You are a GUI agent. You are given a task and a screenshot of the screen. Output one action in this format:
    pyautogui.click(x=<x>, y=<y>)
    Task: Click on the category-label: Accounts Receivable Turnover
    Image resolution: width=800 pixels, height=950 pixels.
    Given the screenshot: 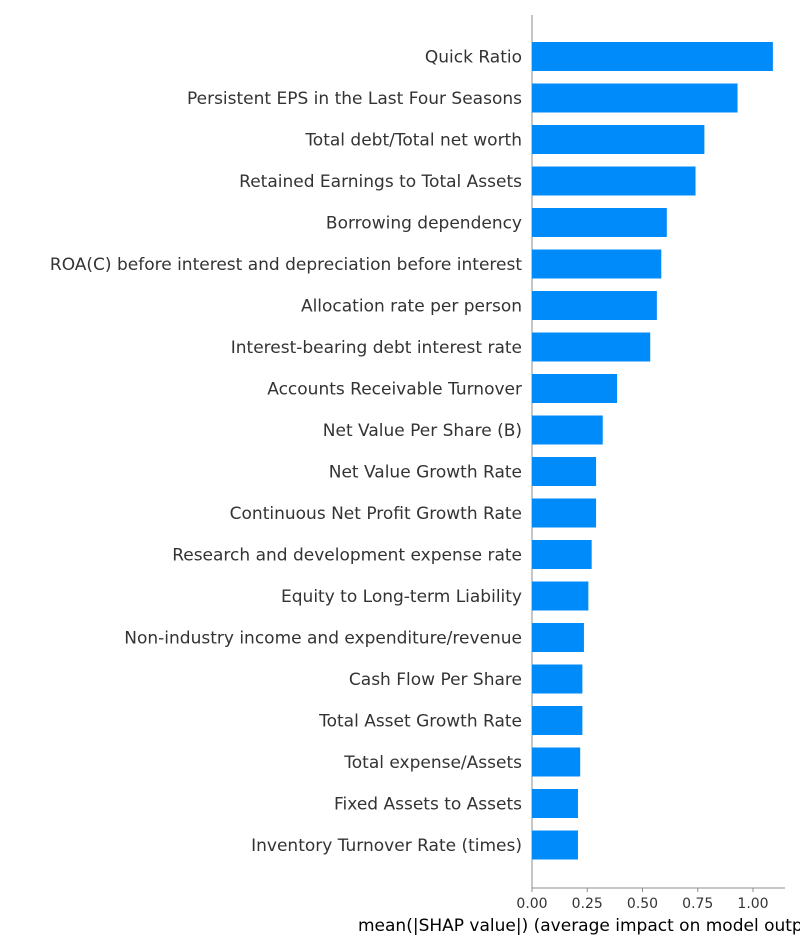 What is the action you would take?
    pyautogui.click(x=394, y=390)
    